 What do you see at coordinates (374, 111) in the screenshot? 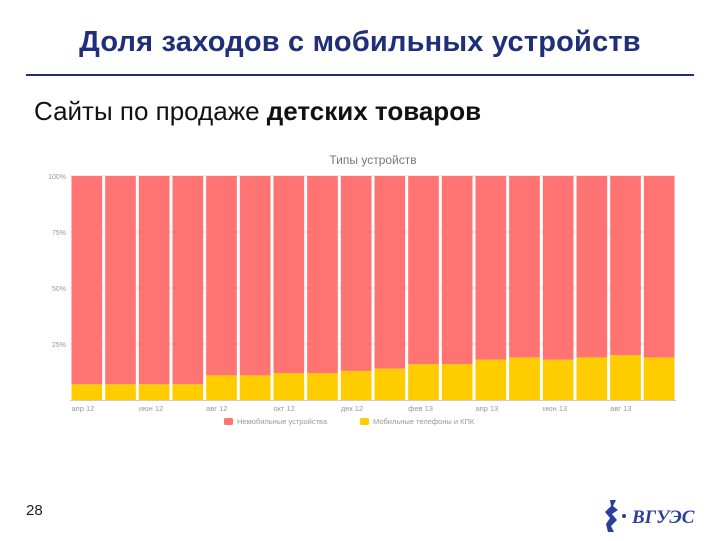
I see `subtitle-bold: детских товаров` at bounding box center [374, 111].